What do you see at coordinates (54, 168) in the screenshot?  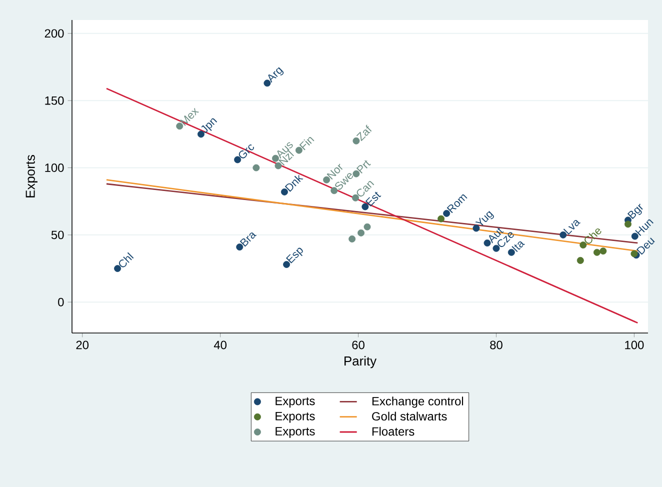 I see `y-tick-label: 100` at bounding box center [54, 168].